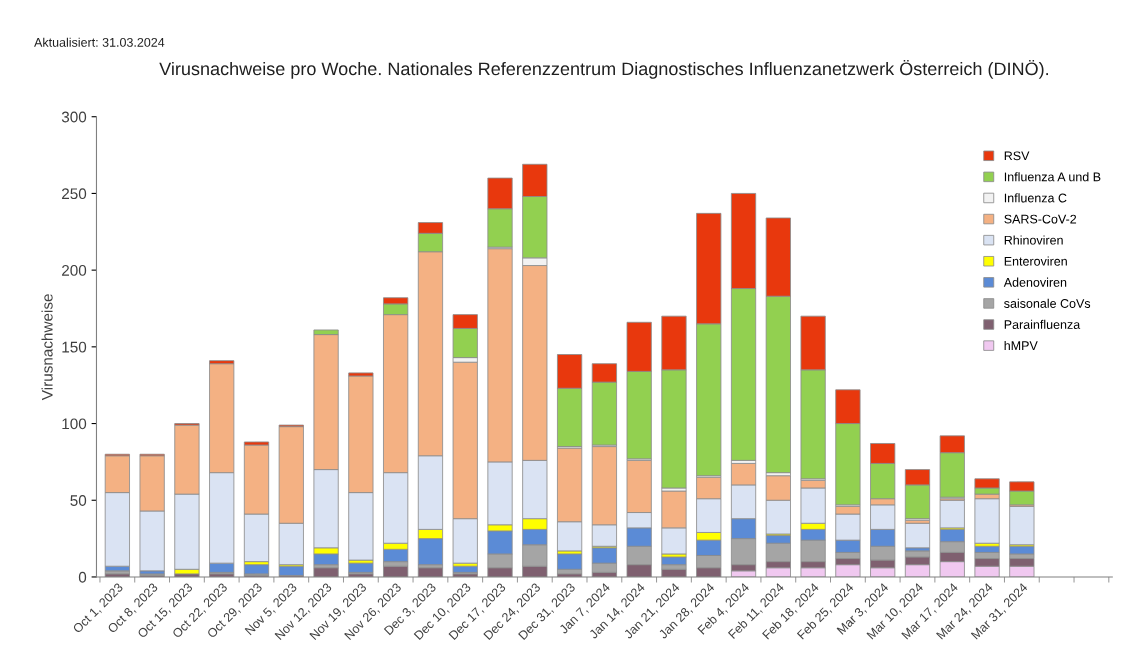 Image resolution: width=1135 pixels, height=667 pixels. I want to click on y-tick-label: 250, so click(74, 194).